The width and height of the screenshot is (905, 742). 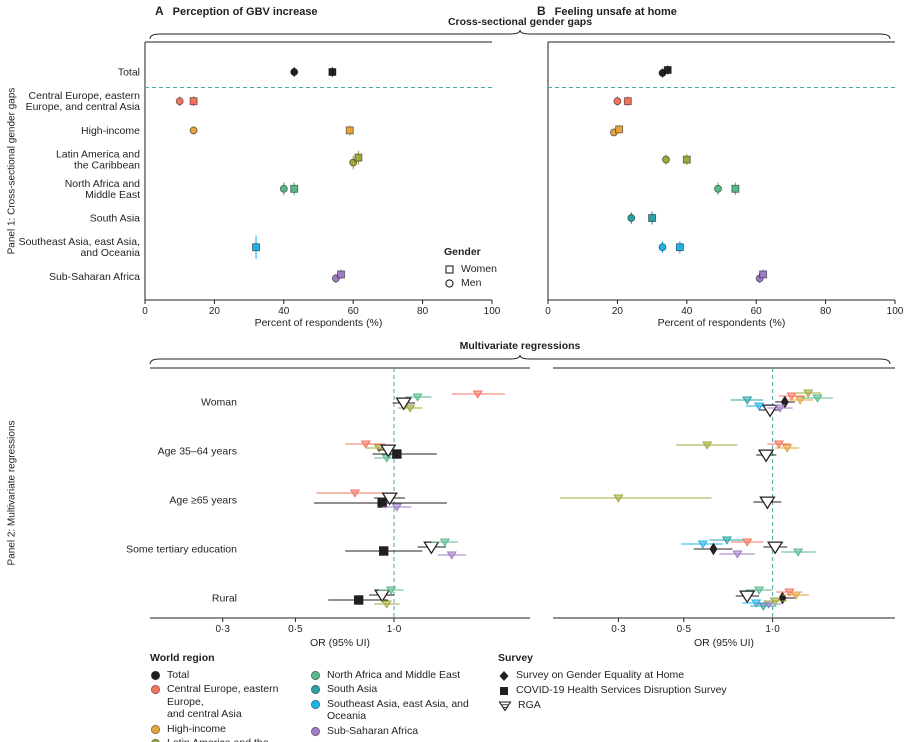 I want to click on category-label: Rural, so click(x=224, y=599).